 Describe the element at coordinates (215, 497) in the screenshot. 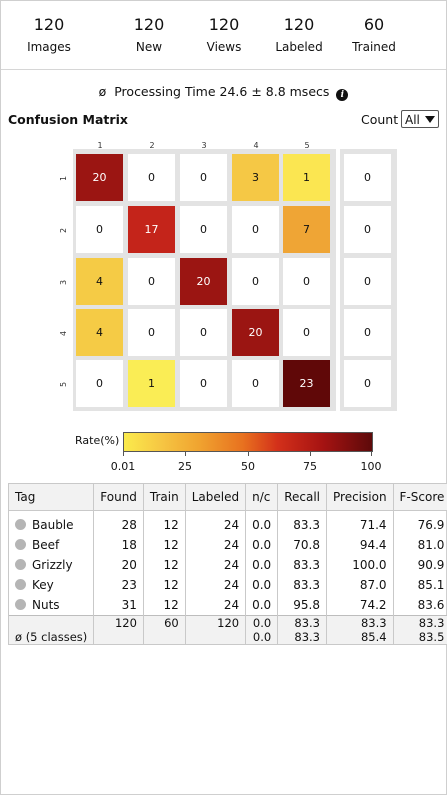

I see `column-header-labeled: Labeled` at that location.